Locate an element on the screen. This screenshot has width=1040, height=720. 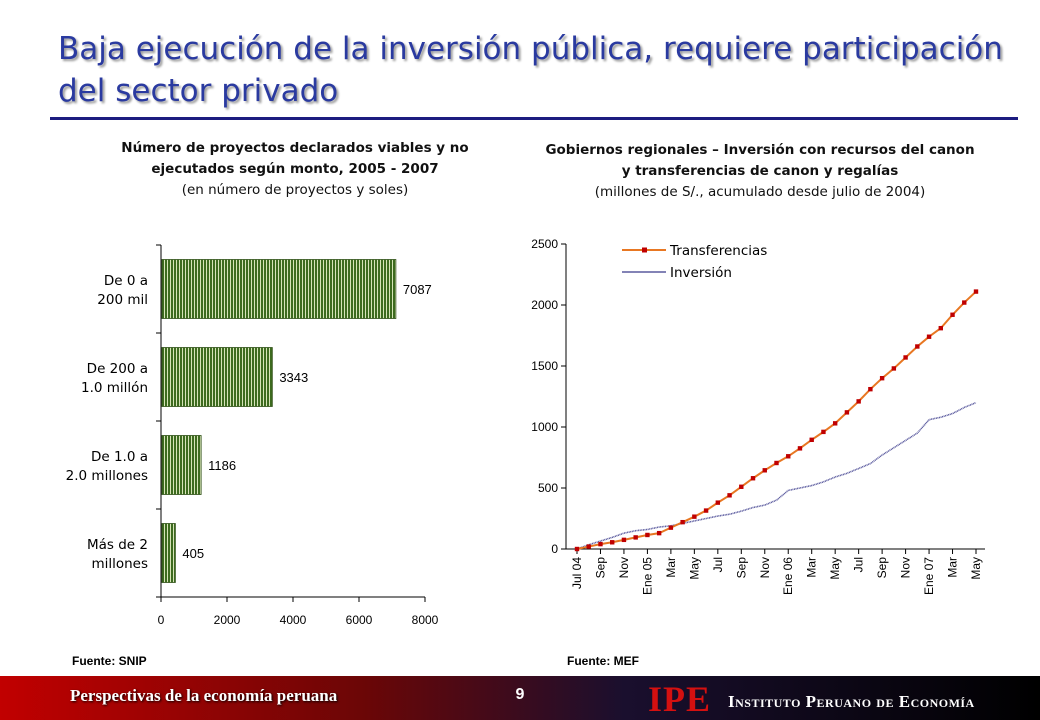
bar-category-label-line: Más de 2 is located at coordinates (117, 545).